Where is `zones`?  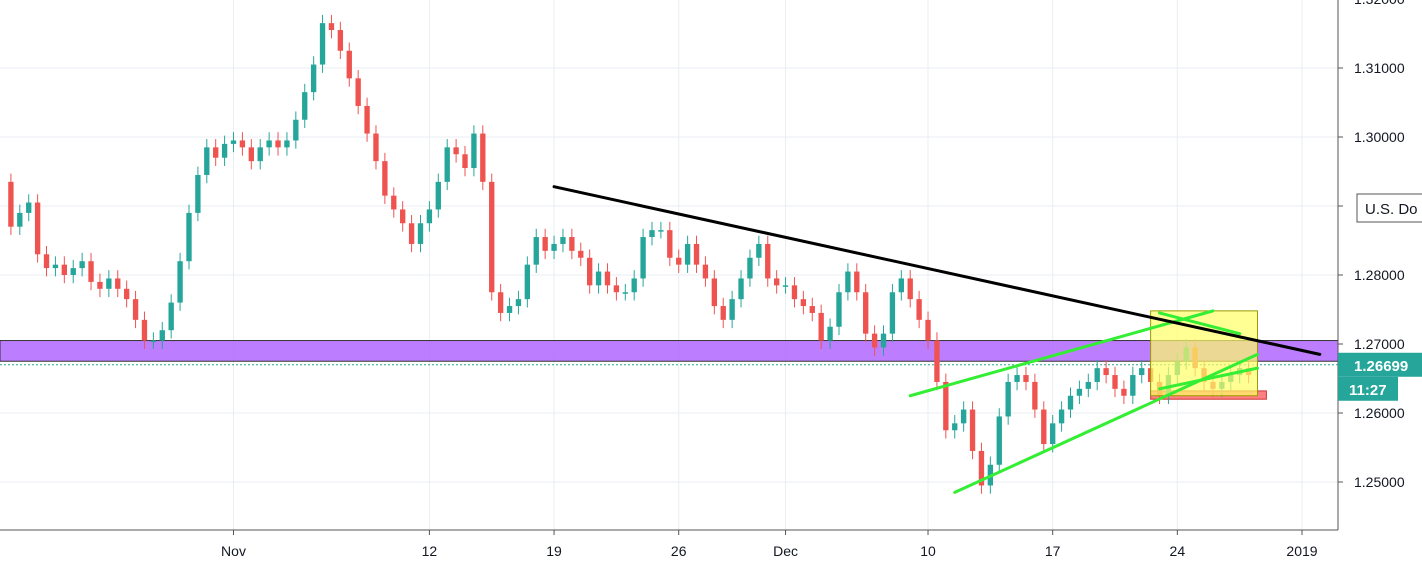 zones is located at coordinates (669, 370).